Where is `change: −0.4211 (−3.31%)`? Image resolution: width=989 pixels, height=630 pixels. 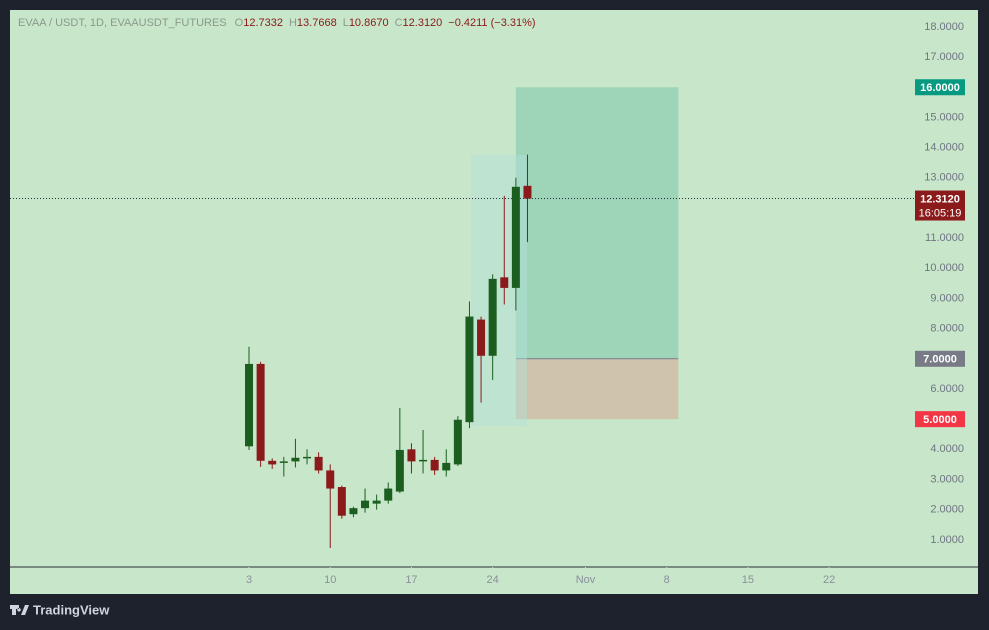 change: −0.4211 (−3.31%) is located at coordinates (491, 23).